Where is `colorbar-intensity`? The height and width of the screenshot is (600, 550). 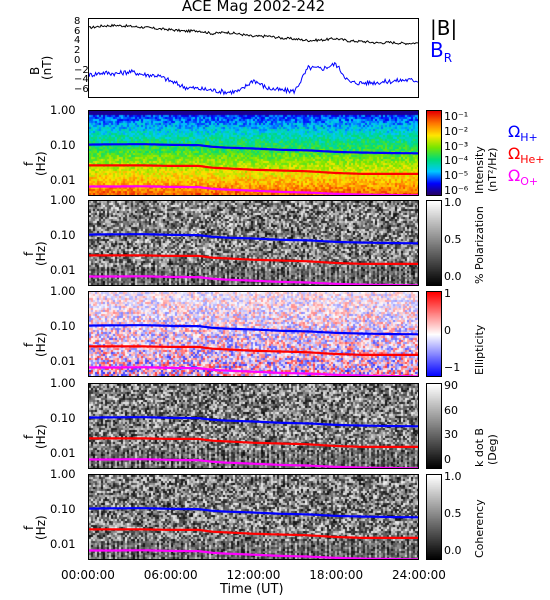 colorbar-intensity is located at coordinates (434, 153).